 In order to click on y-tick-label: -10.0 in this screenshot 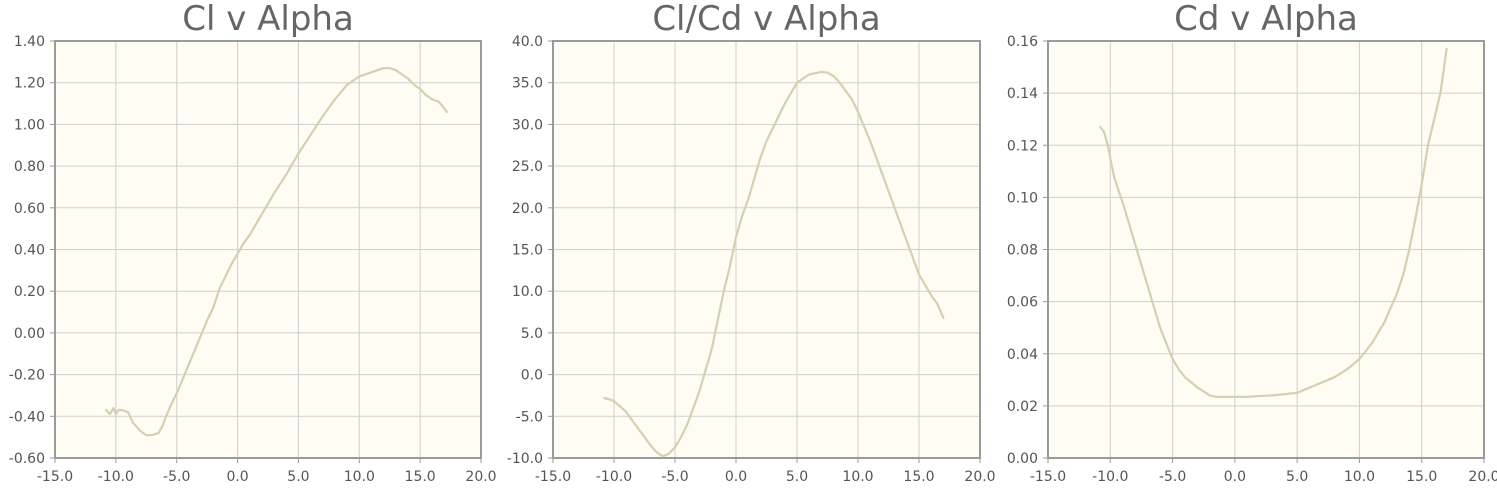, I will do `click(525, 459)`.